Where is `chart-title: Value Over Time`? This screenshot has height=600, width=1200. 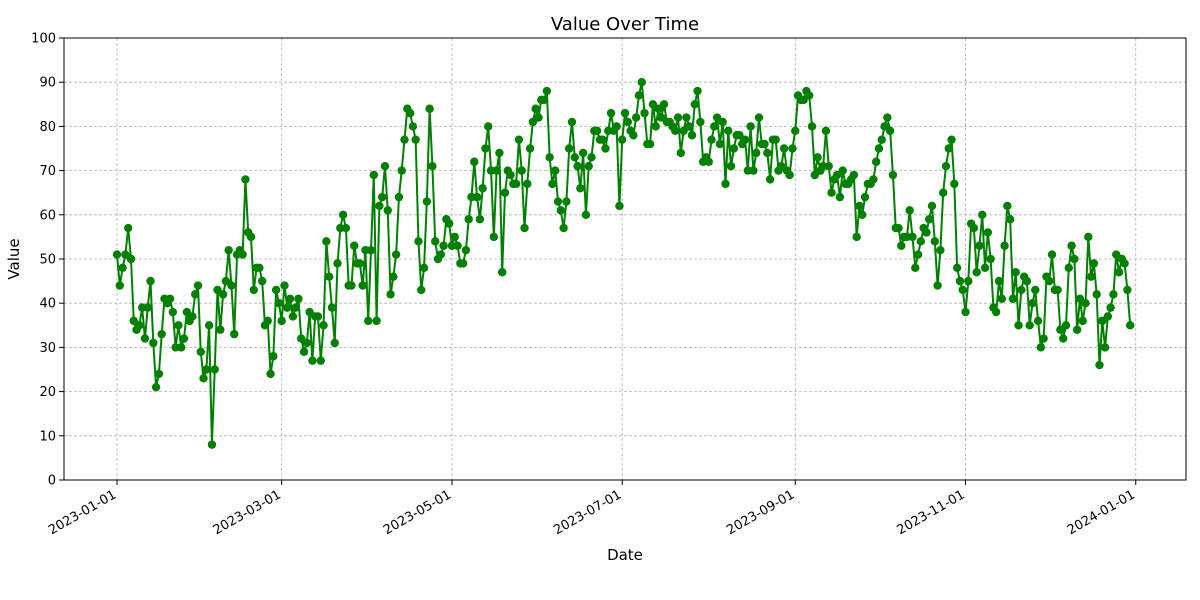
chart-title: Value Over Time is located at coordinates (625, 24).